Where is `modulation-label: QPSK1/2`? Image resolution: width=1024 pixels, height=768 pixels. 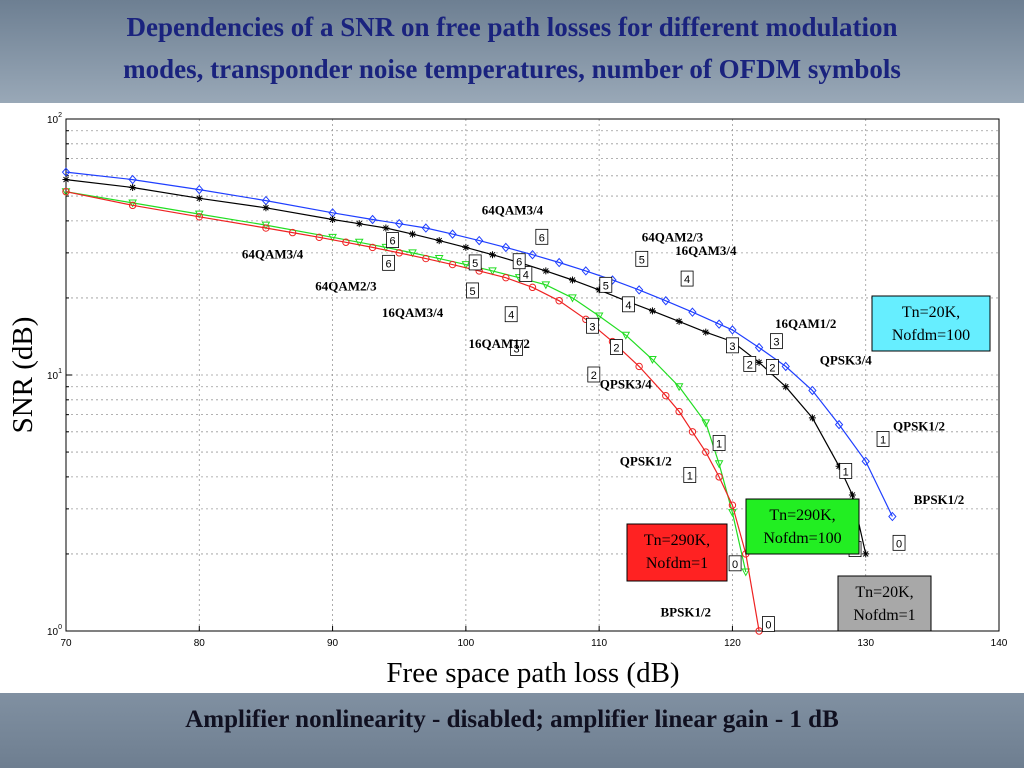 modulation-label: QPSK1/2 is located at coordinates (919, 425).